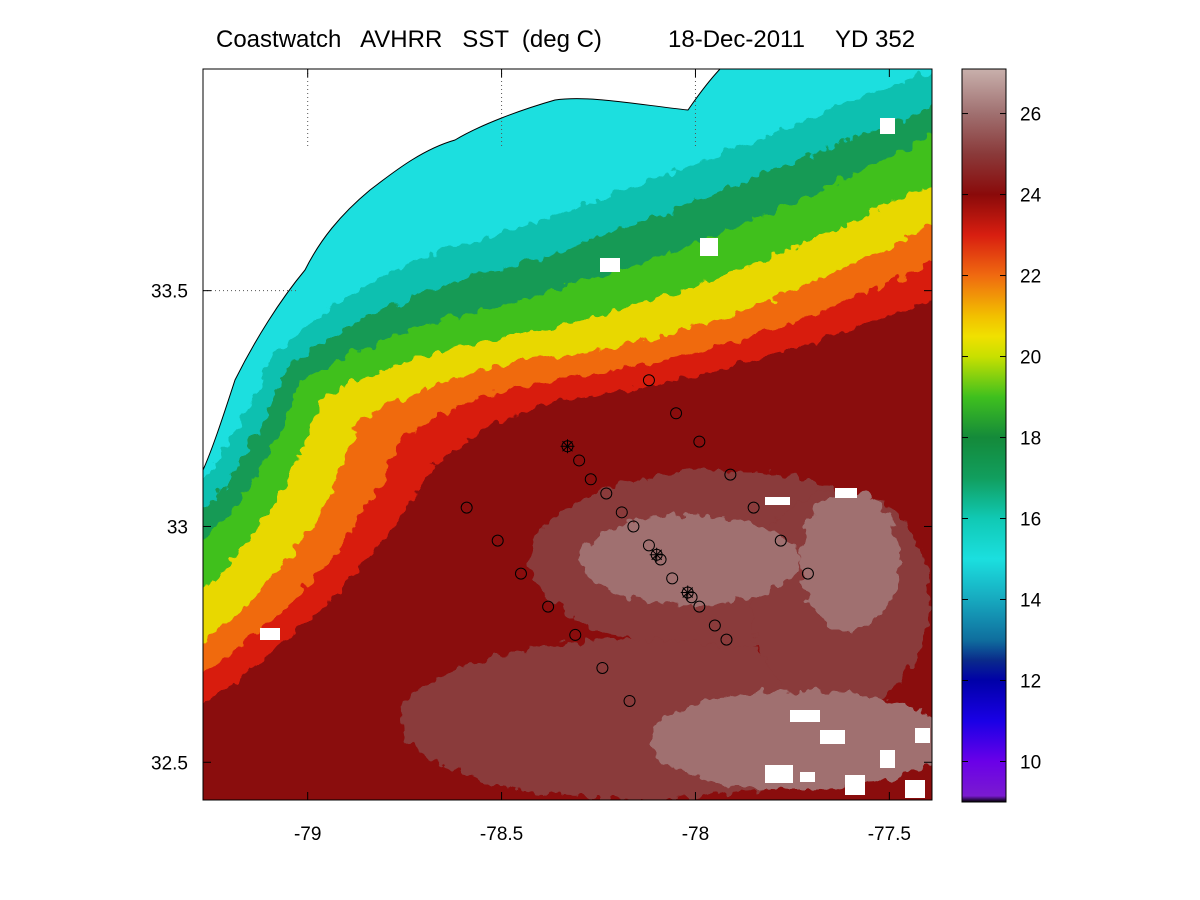 This screenshot has height=900, width=1200. I want to click on colorbar-tick-label: 12, so click(1030, 682).